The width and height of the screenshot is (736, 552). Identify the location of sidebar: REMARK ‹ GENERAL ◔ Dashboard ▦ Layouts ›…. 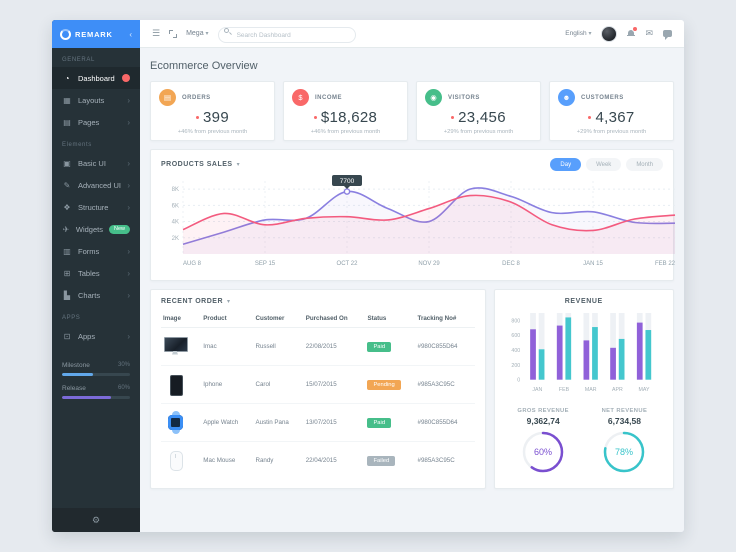
(96, 276).